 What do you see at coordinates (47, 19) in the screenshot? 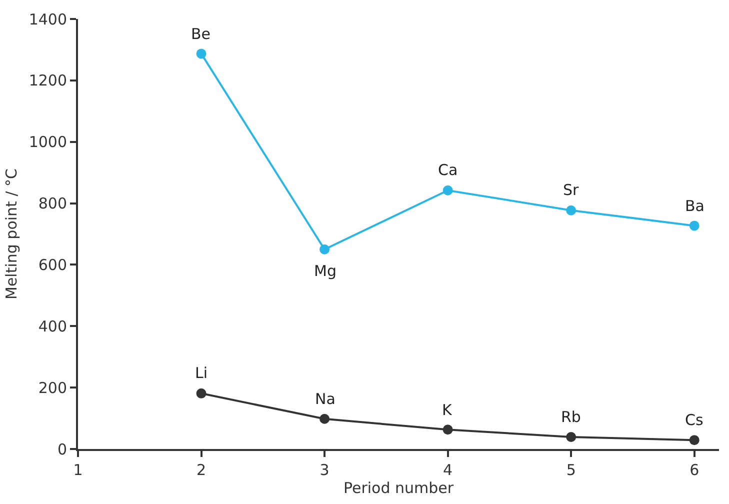
I see `y-tick-label: 1400` at bounding box center [47, 19].